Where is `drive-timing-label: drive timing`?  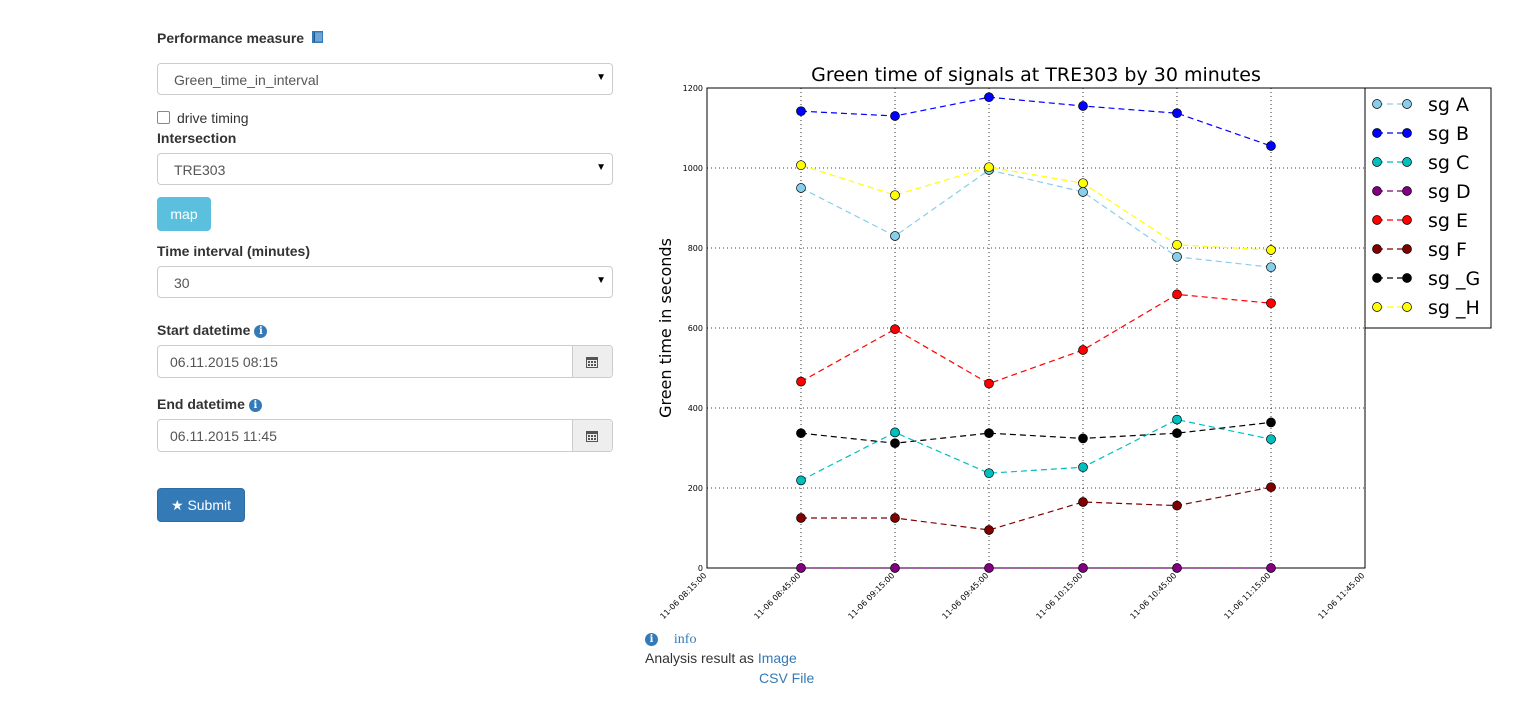 drive-timing-label: drive timing is located at coordinates (213, 118).